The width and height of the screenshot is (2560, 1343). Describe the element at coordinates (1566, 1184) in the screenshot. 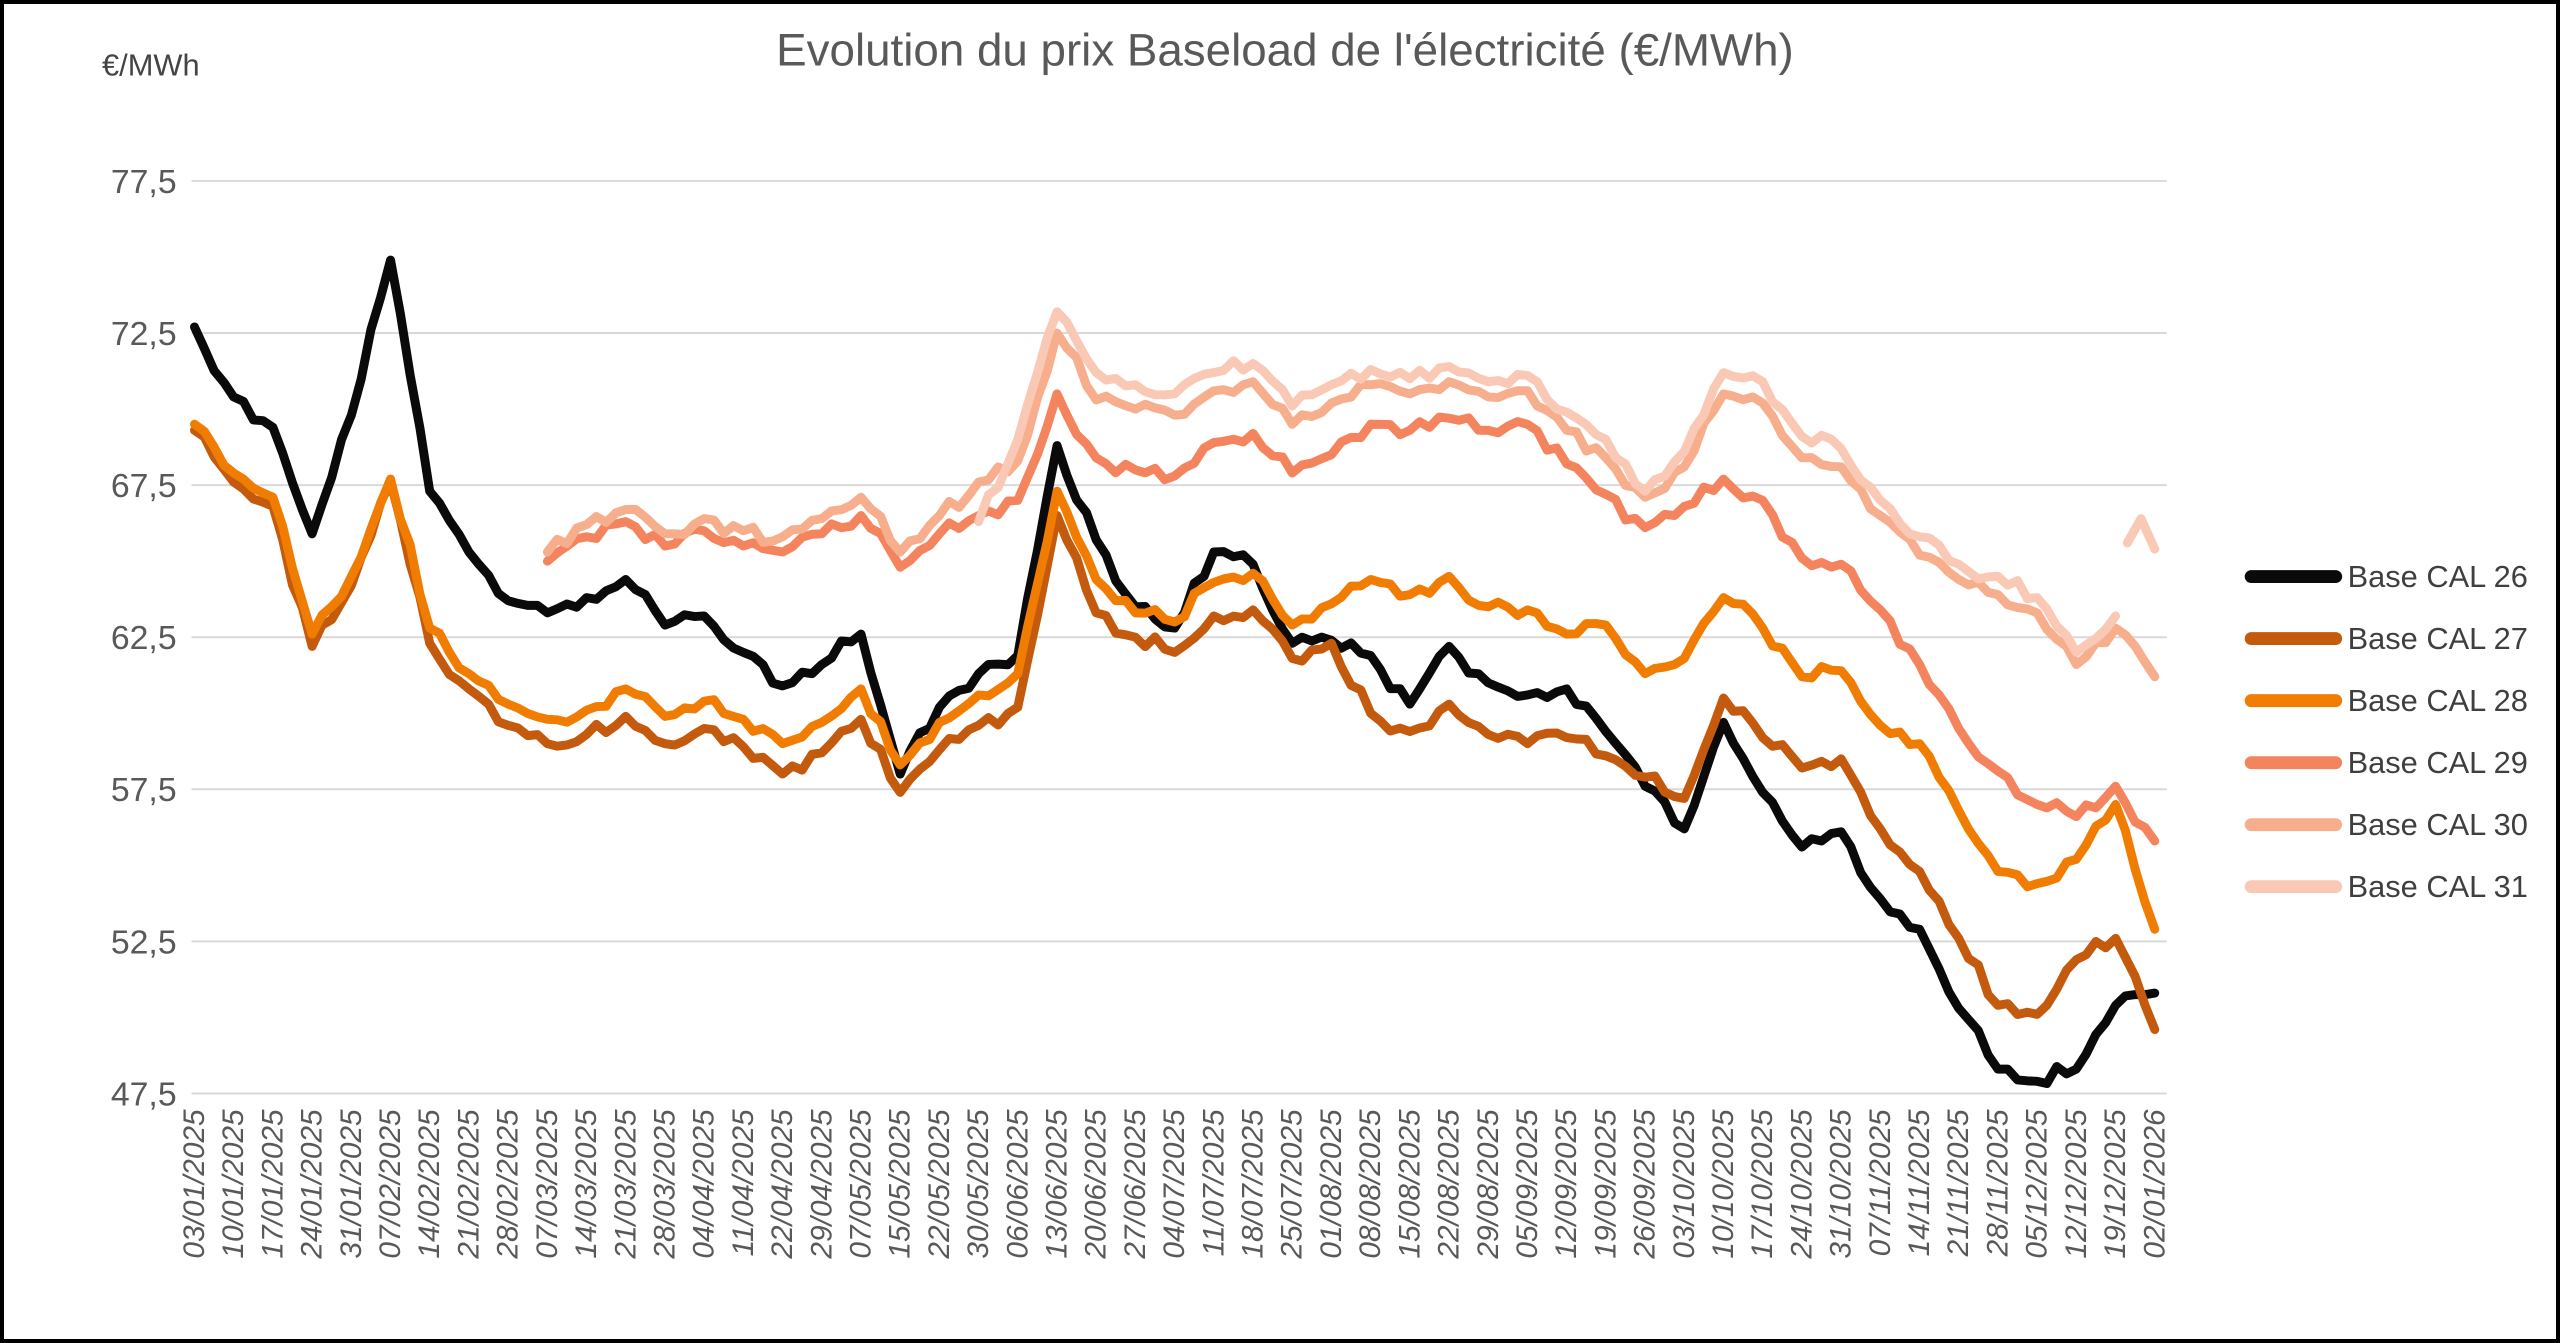

I see `x-tick-label: 12/09/2025` at that location.